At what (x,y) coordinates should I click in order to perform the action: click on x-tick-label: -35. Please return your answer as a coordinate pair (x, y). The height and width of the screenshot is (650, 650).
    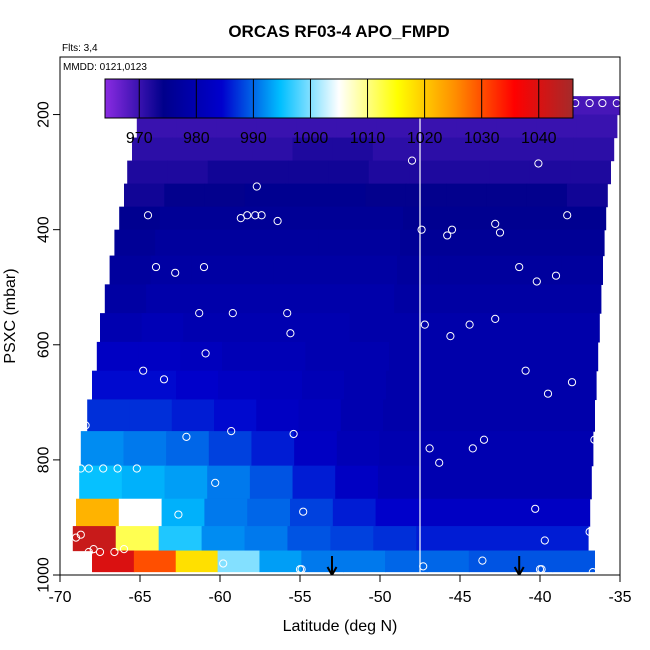
    Looking at the image, I should click on (619, 597).